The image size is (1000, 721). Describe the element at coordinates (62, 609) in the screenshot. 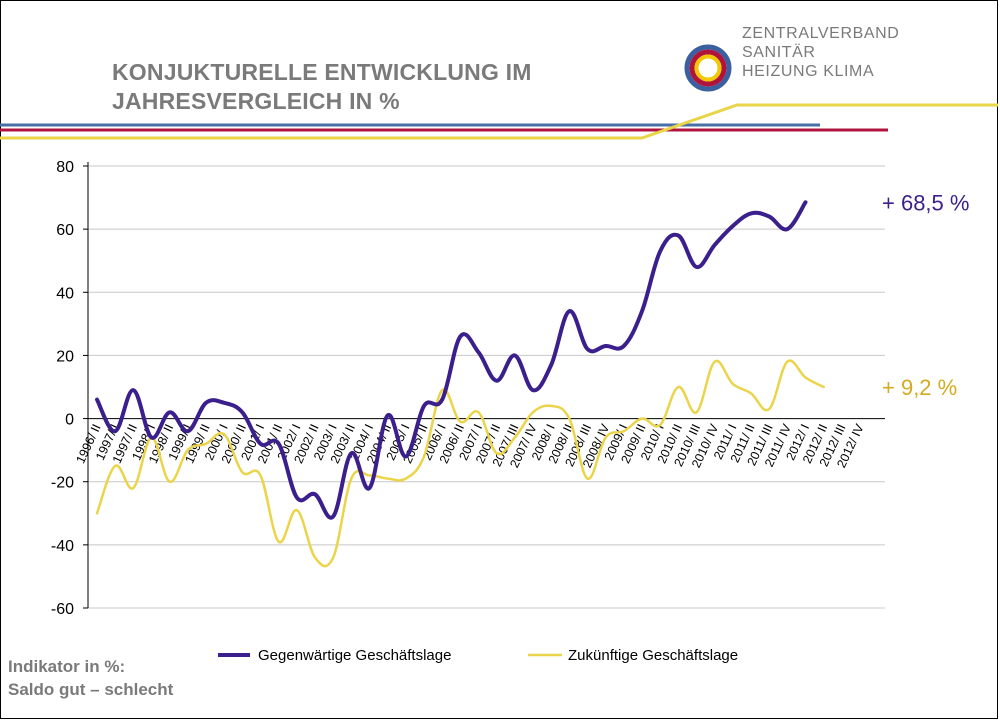

I see `y-tick-label: -60` at that location.